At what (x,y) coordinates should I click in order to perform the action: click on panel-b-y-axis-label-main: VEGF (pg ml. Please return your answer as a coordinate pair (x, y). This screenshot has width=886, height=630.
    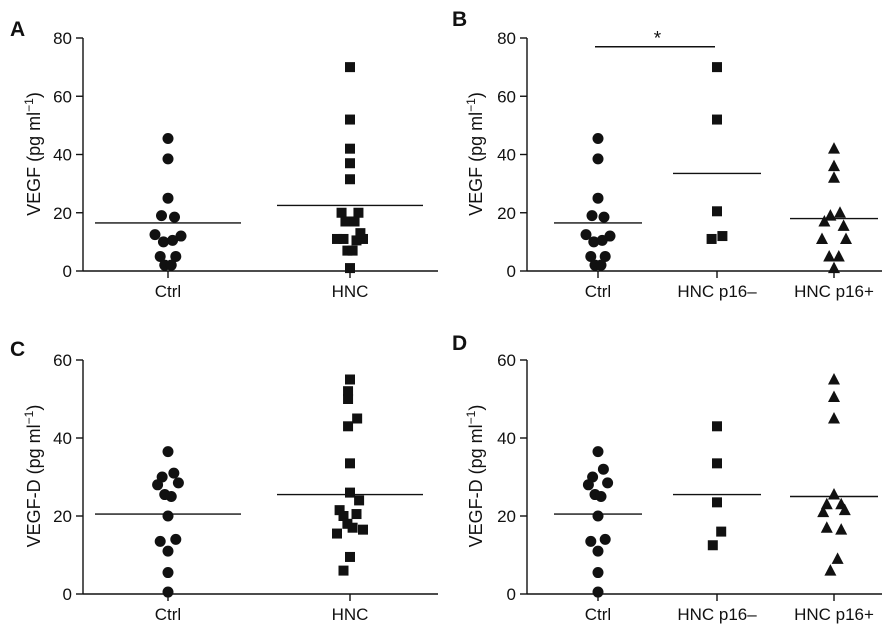
    Looking at the image, I should click on (476, 164).